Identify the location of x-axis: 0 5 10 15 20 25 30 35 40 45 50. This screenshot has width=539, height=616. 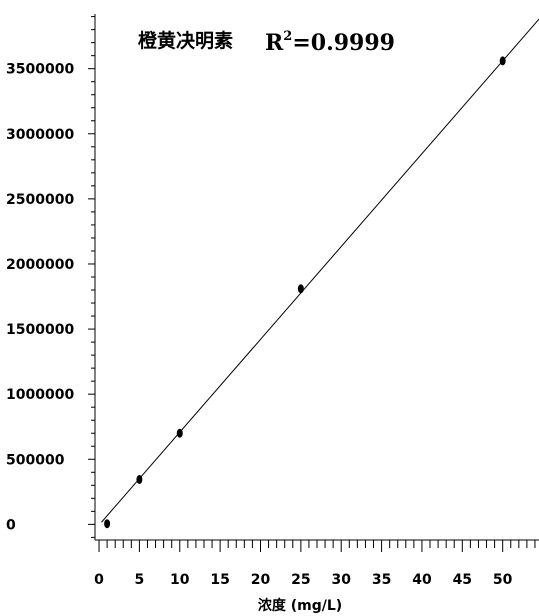
(316, 563).